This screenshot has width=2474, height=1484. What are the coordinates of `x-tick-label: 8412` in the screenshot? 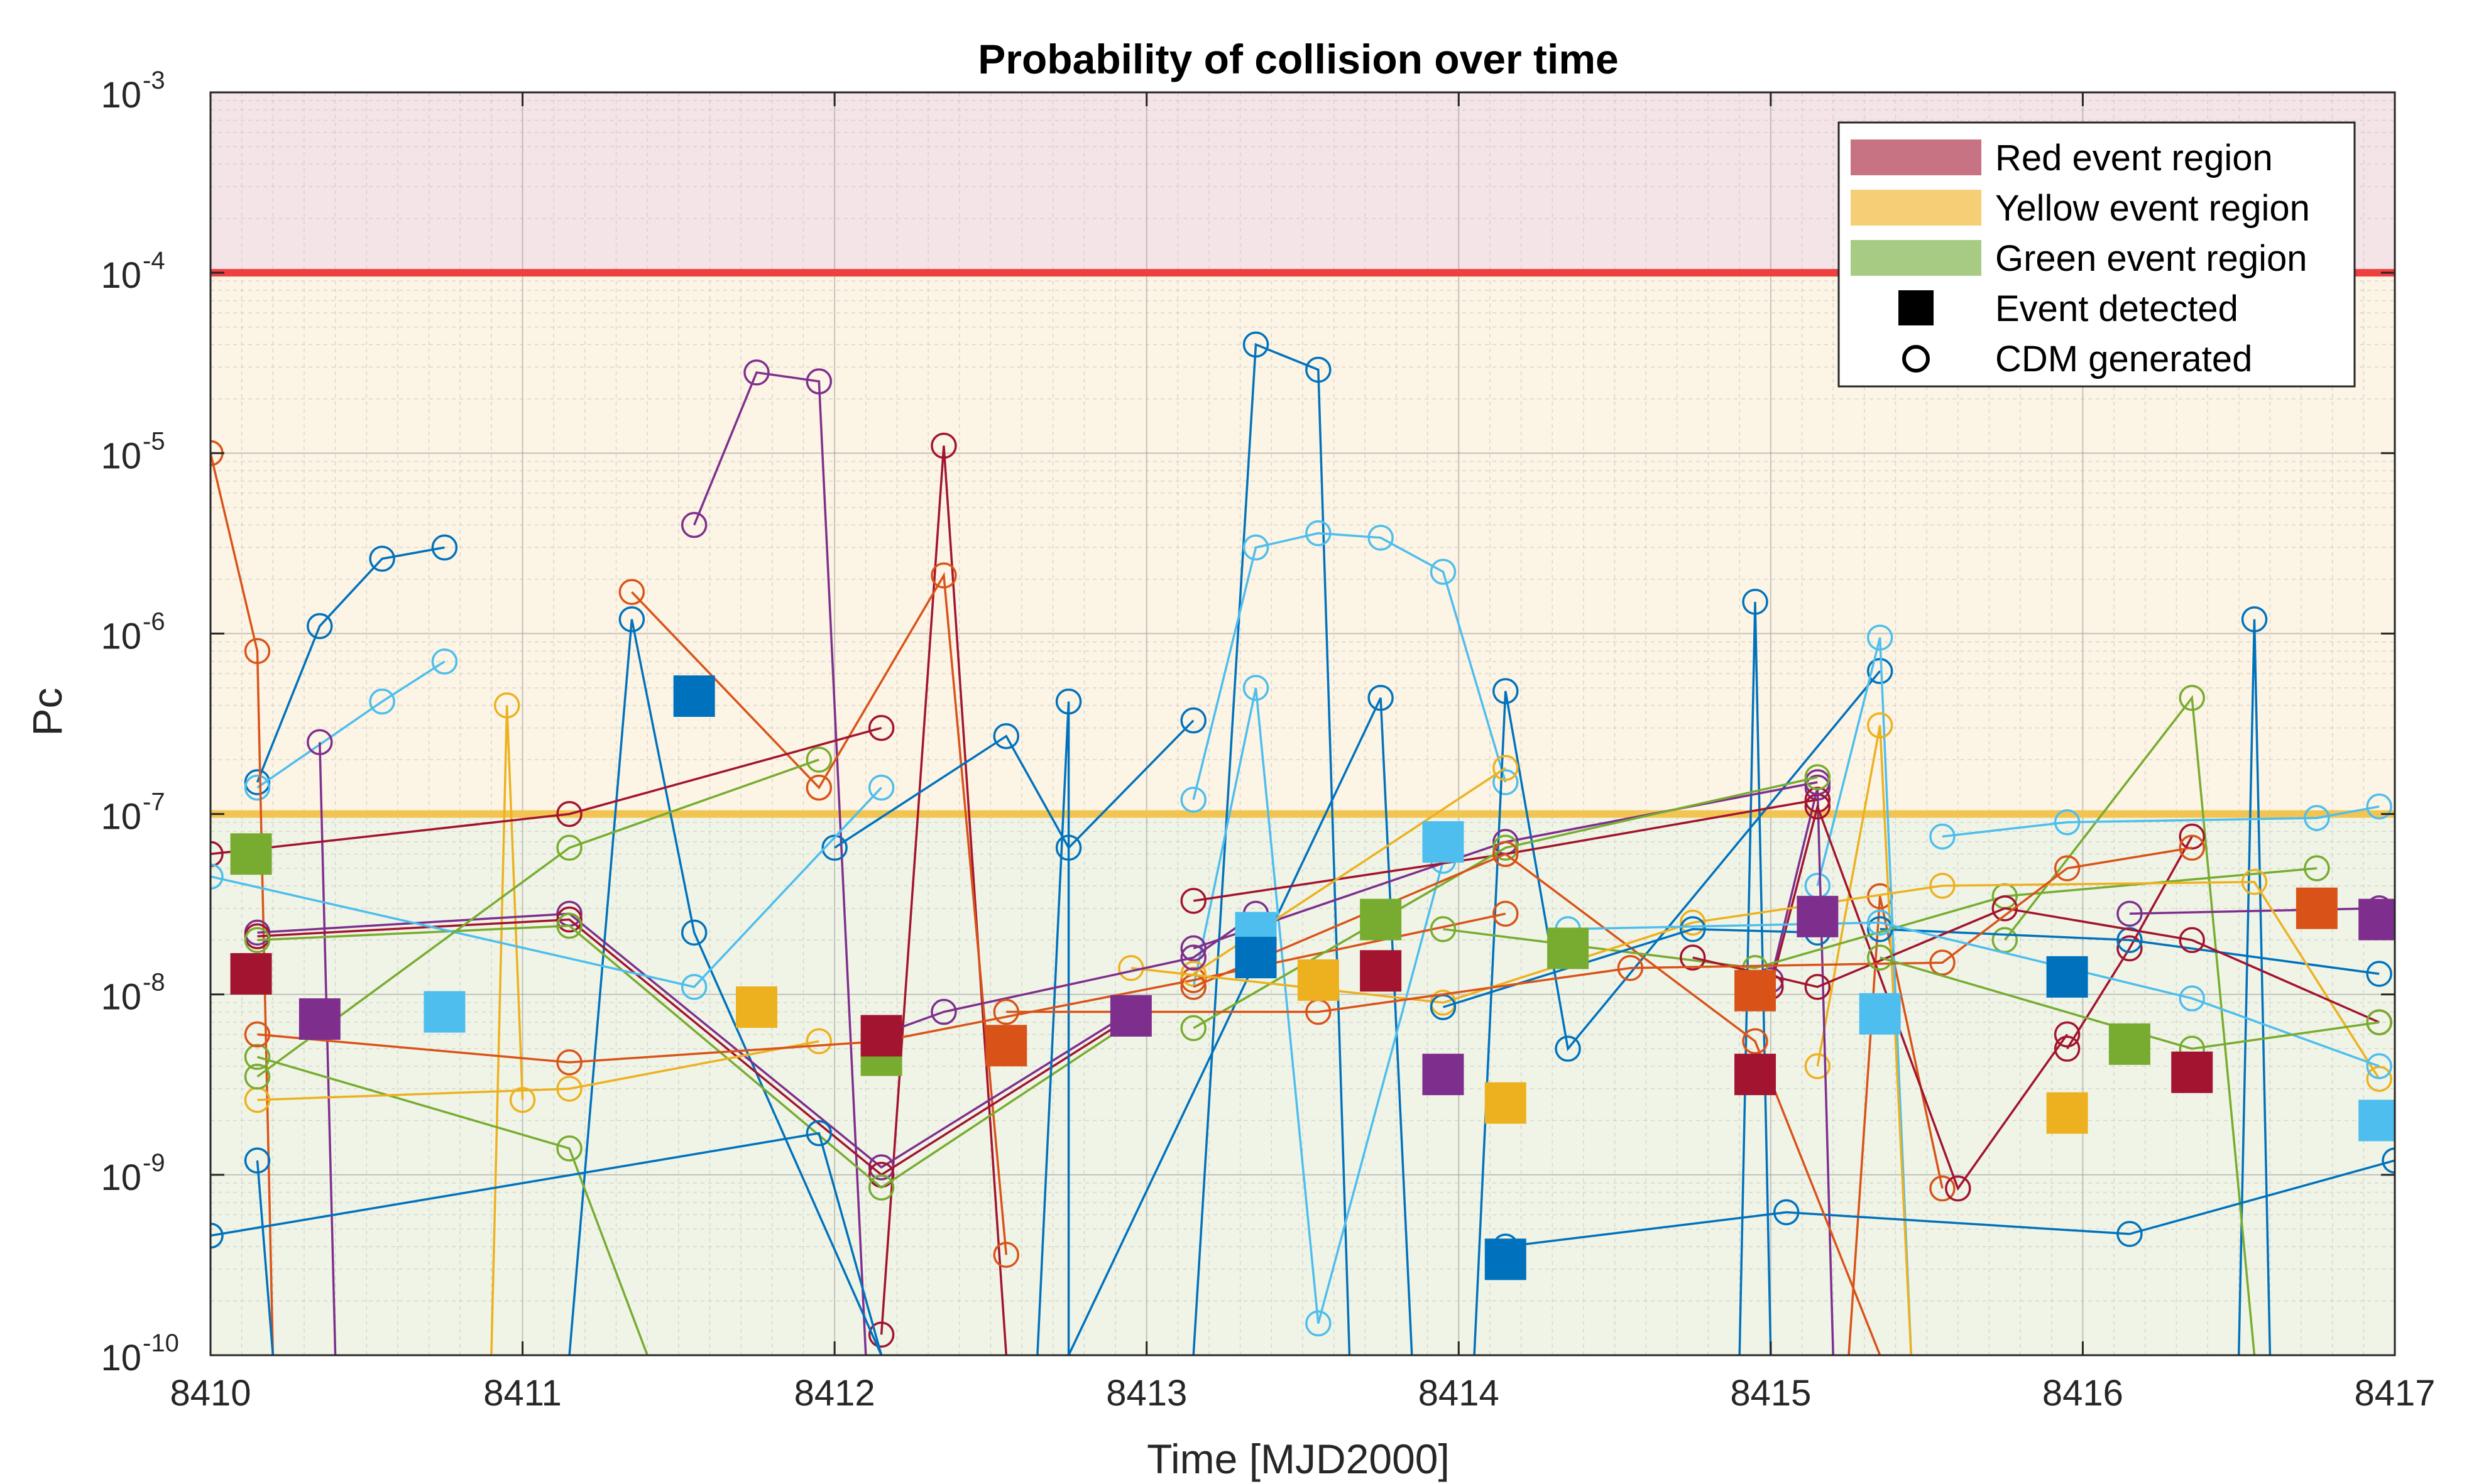 It's located at (834, 1393).